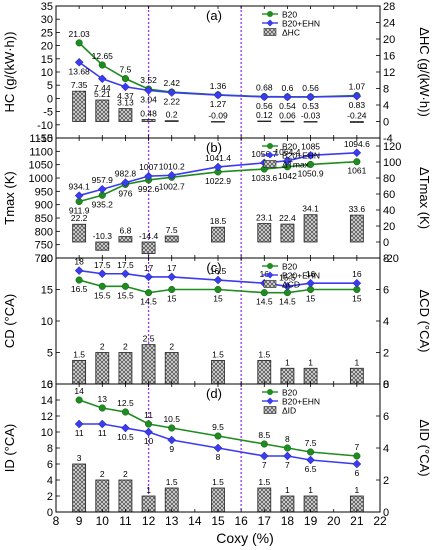 This screenshot has height=550, width=432. What do you see at coordinates (389, 211) in the screenshot?
I see `y2-tick-label: 40` at bounding box center [389, 211].